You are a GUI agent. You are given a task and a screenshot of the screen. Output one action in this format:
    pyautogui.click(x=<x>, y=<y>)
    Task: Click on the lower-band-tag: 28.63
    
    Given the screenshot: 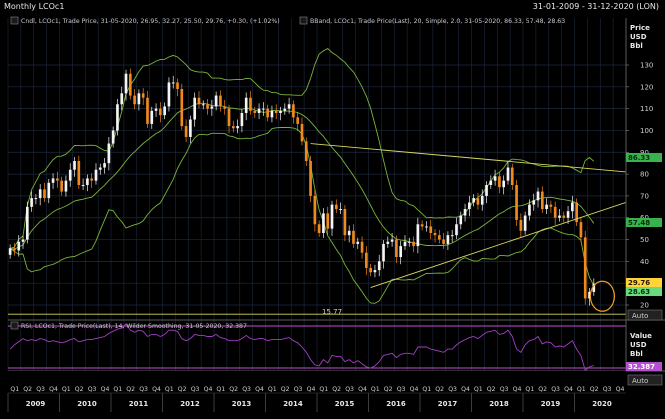 What is the action you would take?
    pyautogui.click(x=644, y=291)
    